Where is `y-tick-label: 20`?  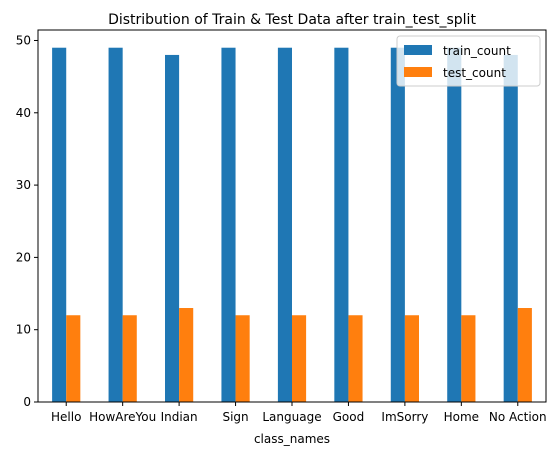 y-tick-label: 20 is located at coordinates (23, 257).